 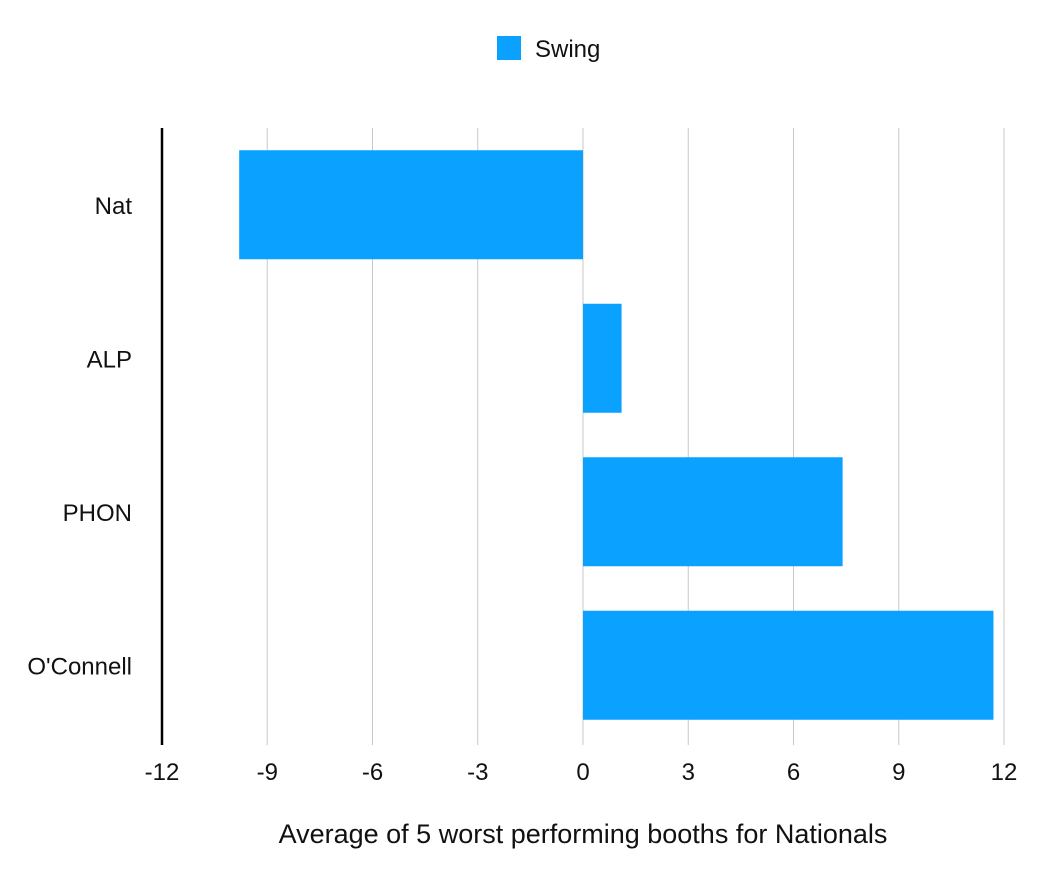 I want to click on x-tick-label-8: 12, so click(x=1004, y=772).